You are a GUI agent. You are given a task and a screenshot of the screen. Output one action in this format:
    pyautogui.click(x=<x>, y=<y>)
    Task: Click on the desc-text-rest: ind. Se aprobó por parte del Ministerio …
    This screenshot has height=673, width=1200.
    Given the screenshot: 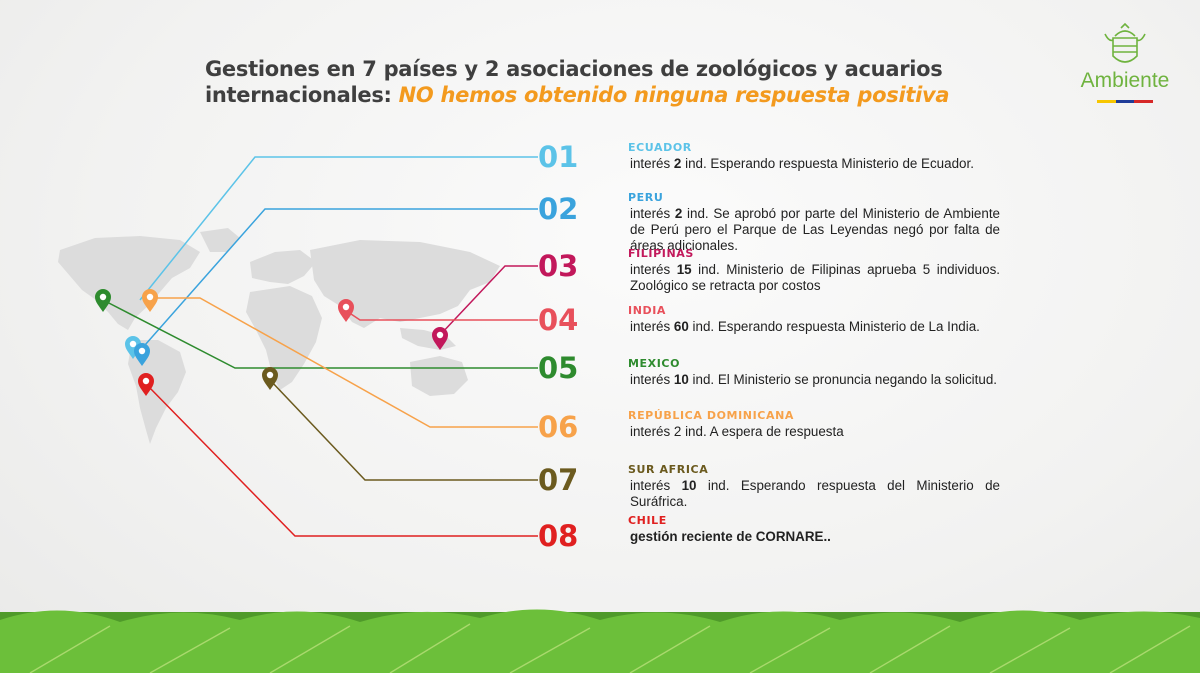 What is the action you would take?
    pyautogui.click(x=815, y=229)
    